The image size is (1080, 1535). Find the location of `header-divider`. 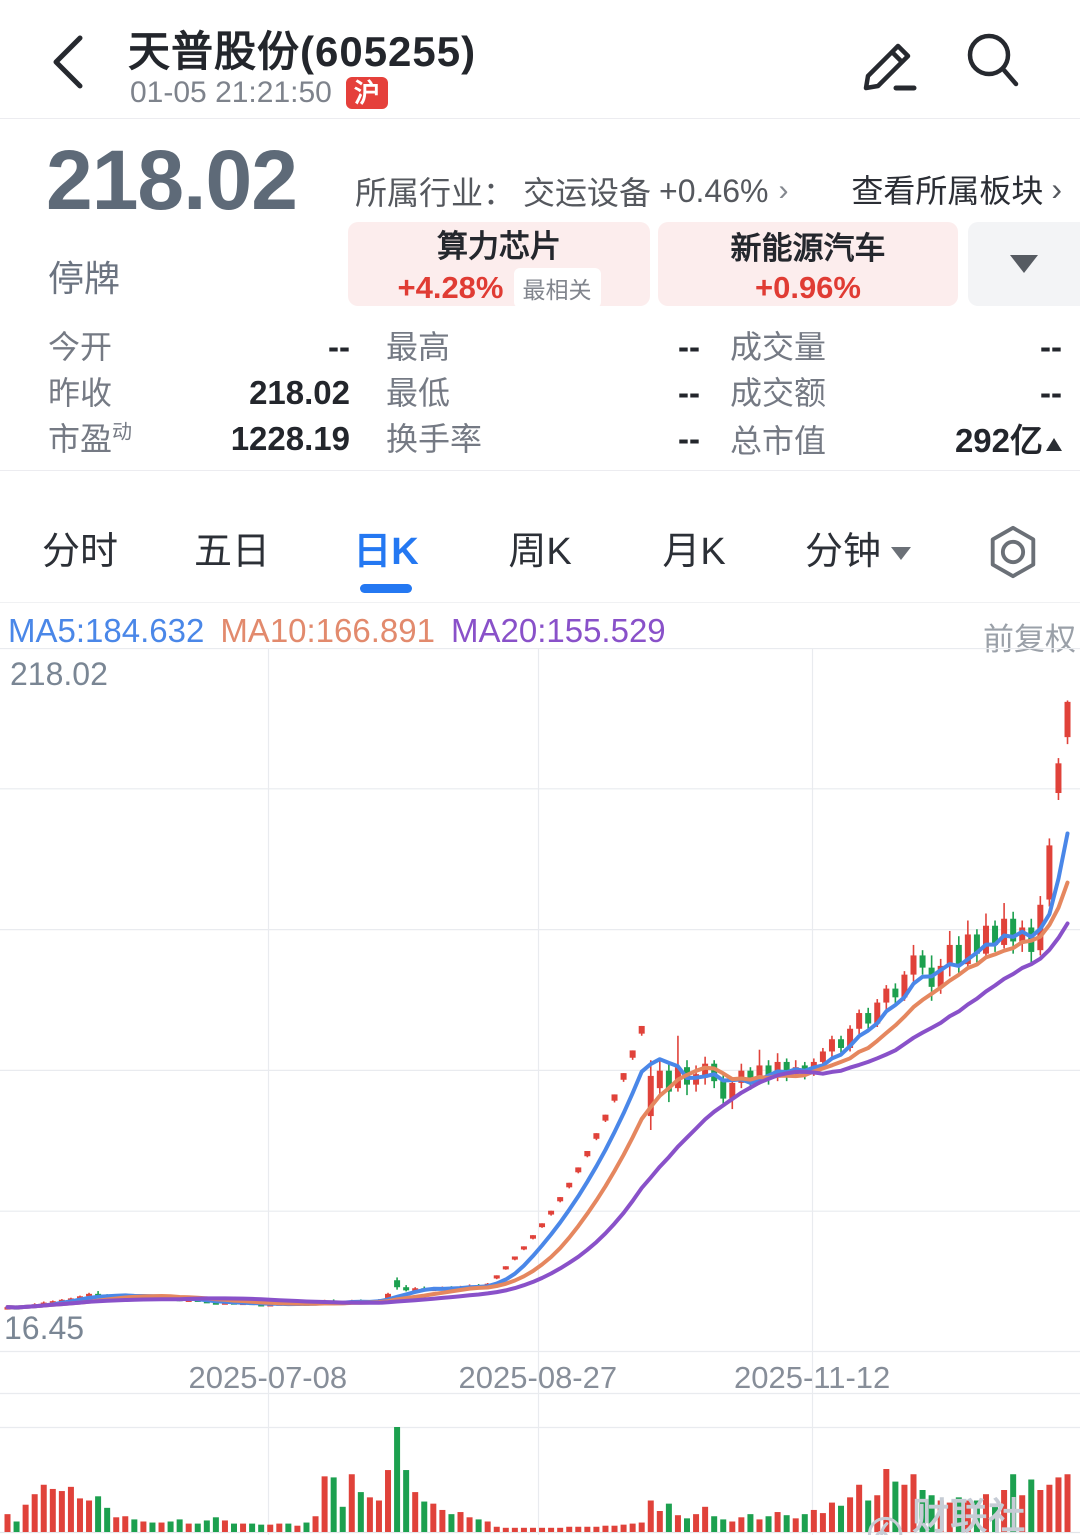

header-divider is located at coordinates (540, 118).